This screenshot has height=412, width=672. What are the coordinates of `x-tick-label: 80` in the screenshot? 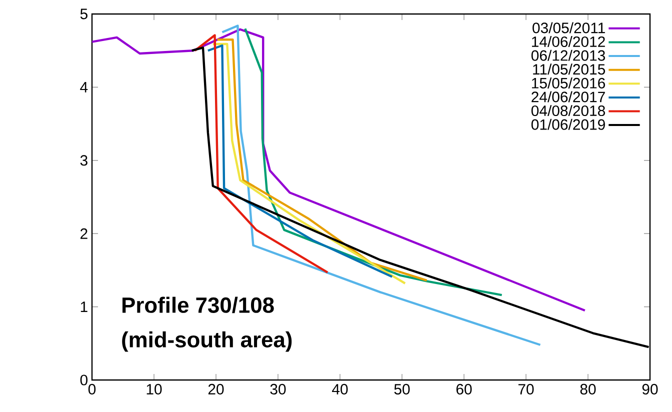 It's located at (588, 389).